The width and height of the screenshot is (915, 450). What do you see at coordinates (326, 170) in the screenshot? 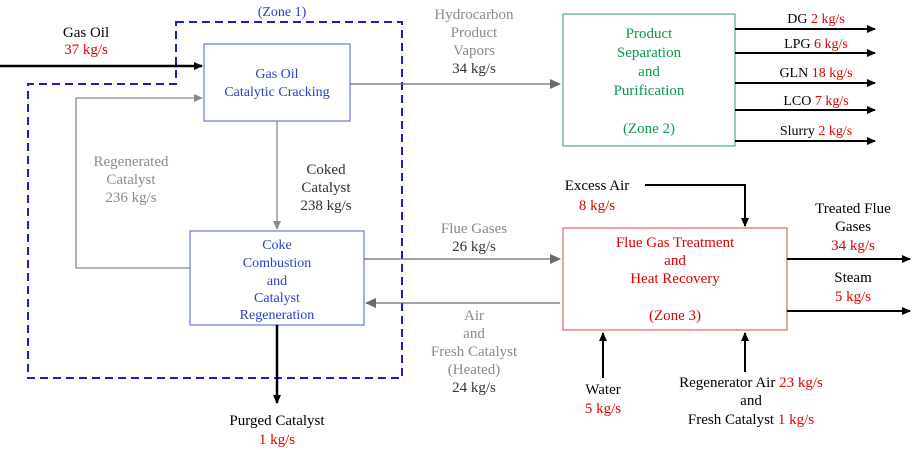
I see `coked-catalyst-label-1: Coked` at bounding box center [326, 170].